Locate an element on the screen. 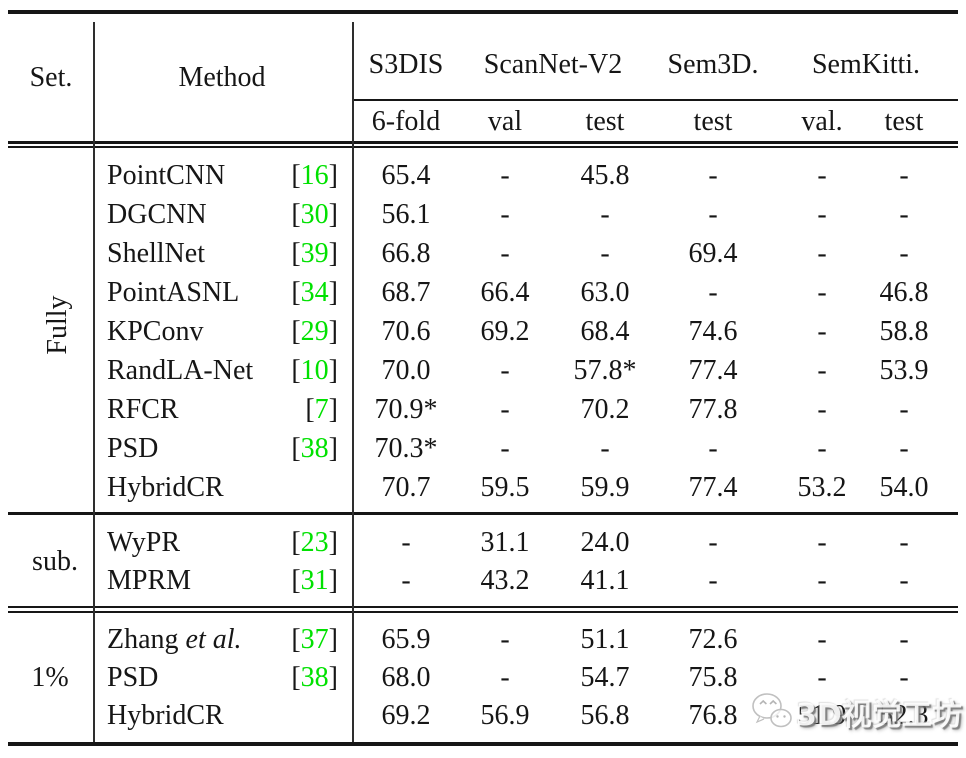 The height and width of the screenshot is (758, 966). table-row: WyPR [23] - 31.1 24.0 - - - is located at coordinates (483, 543).